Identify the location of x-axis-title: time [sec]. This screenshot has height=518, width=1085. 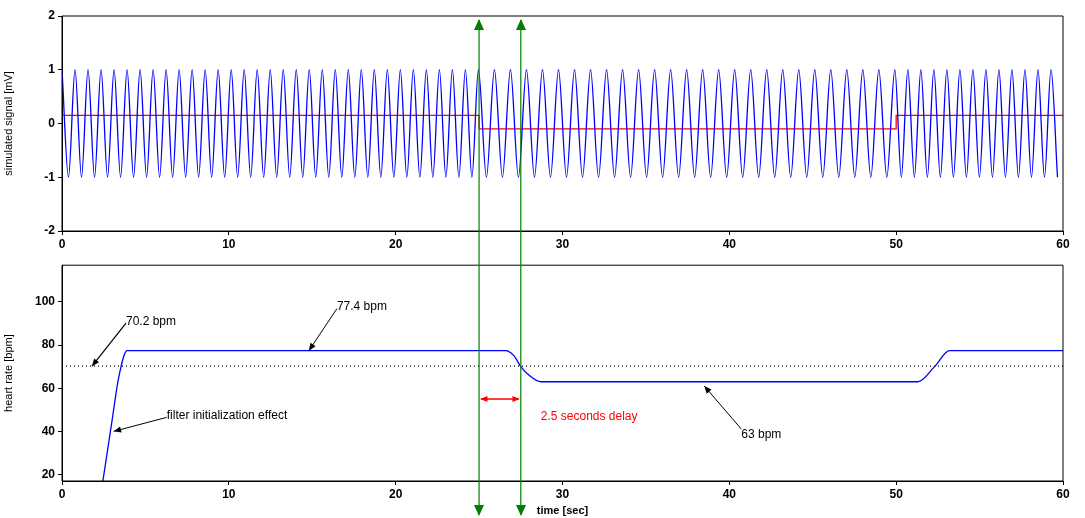
(562, 510).